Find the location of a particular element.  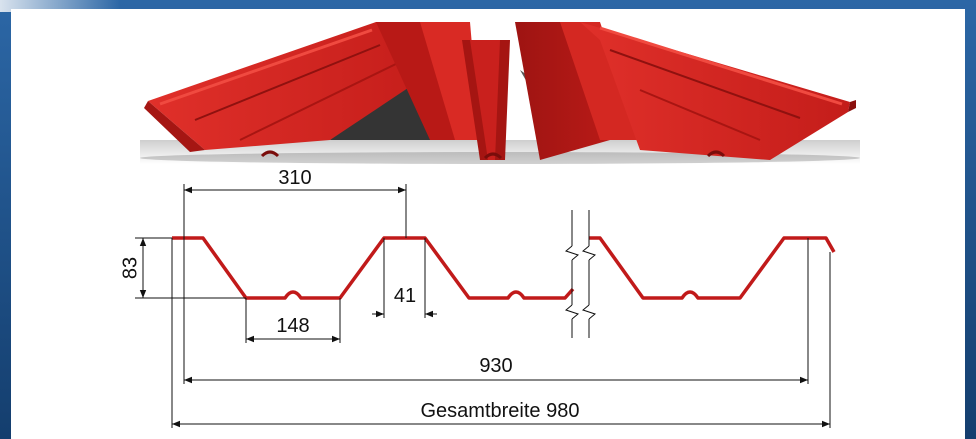

total-width-label: Gesamtbreite 980 is located at coordinates (500, 411).